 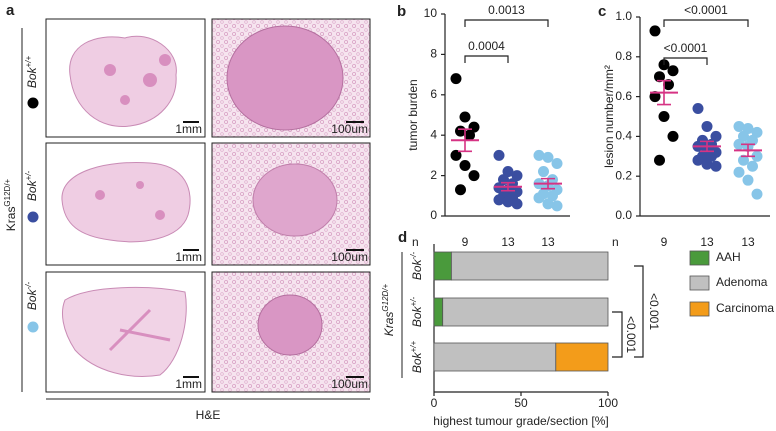 I want to click on scale-label: 100um, so click(x=349, y=129).